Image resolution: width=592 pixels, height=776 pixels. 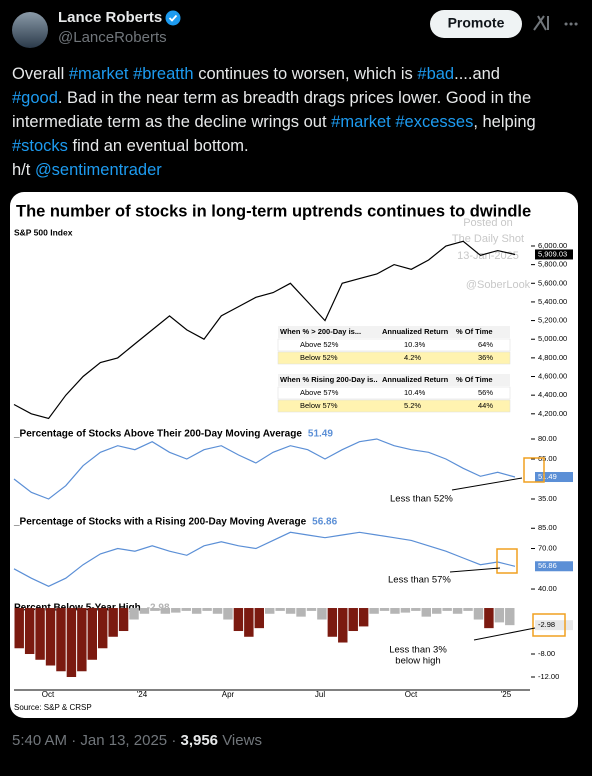 I want to click on y-tick-label: 80.00, so click(x=547, y=438).